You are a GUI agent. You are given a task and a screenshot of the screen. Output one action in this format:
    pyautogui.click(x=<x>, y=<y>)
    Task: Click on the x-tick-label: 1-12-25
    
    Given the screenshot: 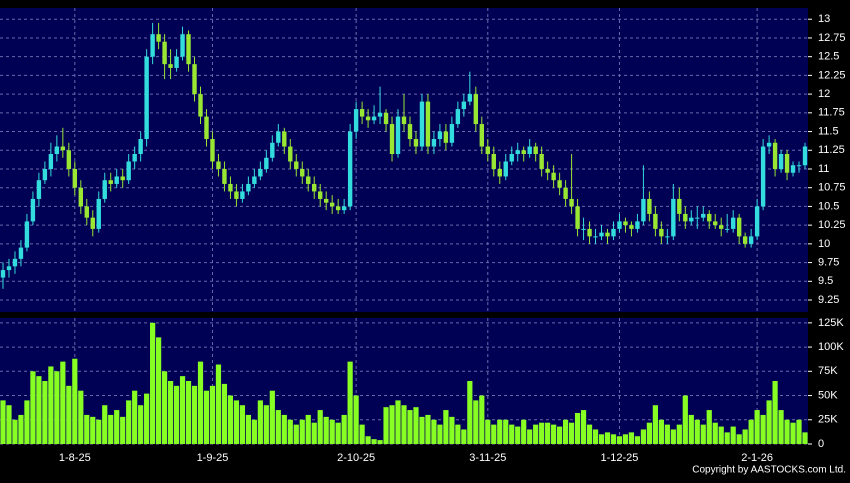 What is the action you would take?
    pyautogui.click(x=620, y=458)
    